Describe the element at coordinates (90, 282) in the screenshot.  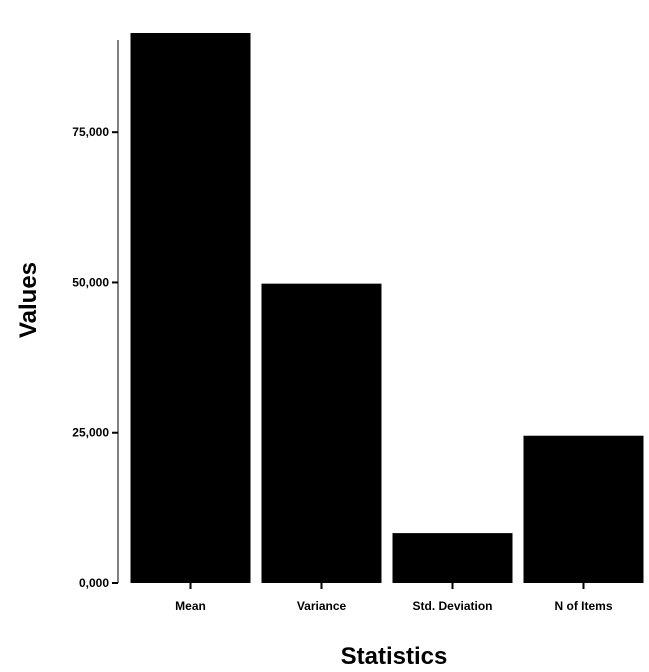
I see `y-tick-label: 50,000` at that location.